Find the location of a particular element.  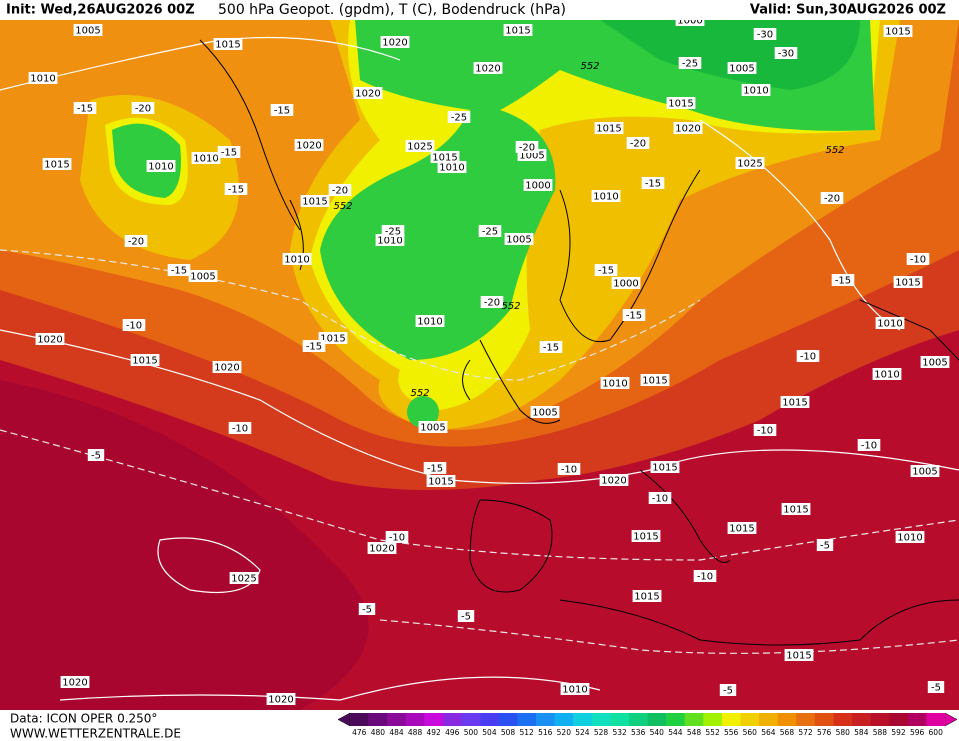

init-time: Init: Wed,26AUG2026 00Z is located at coordinates (100, 10).